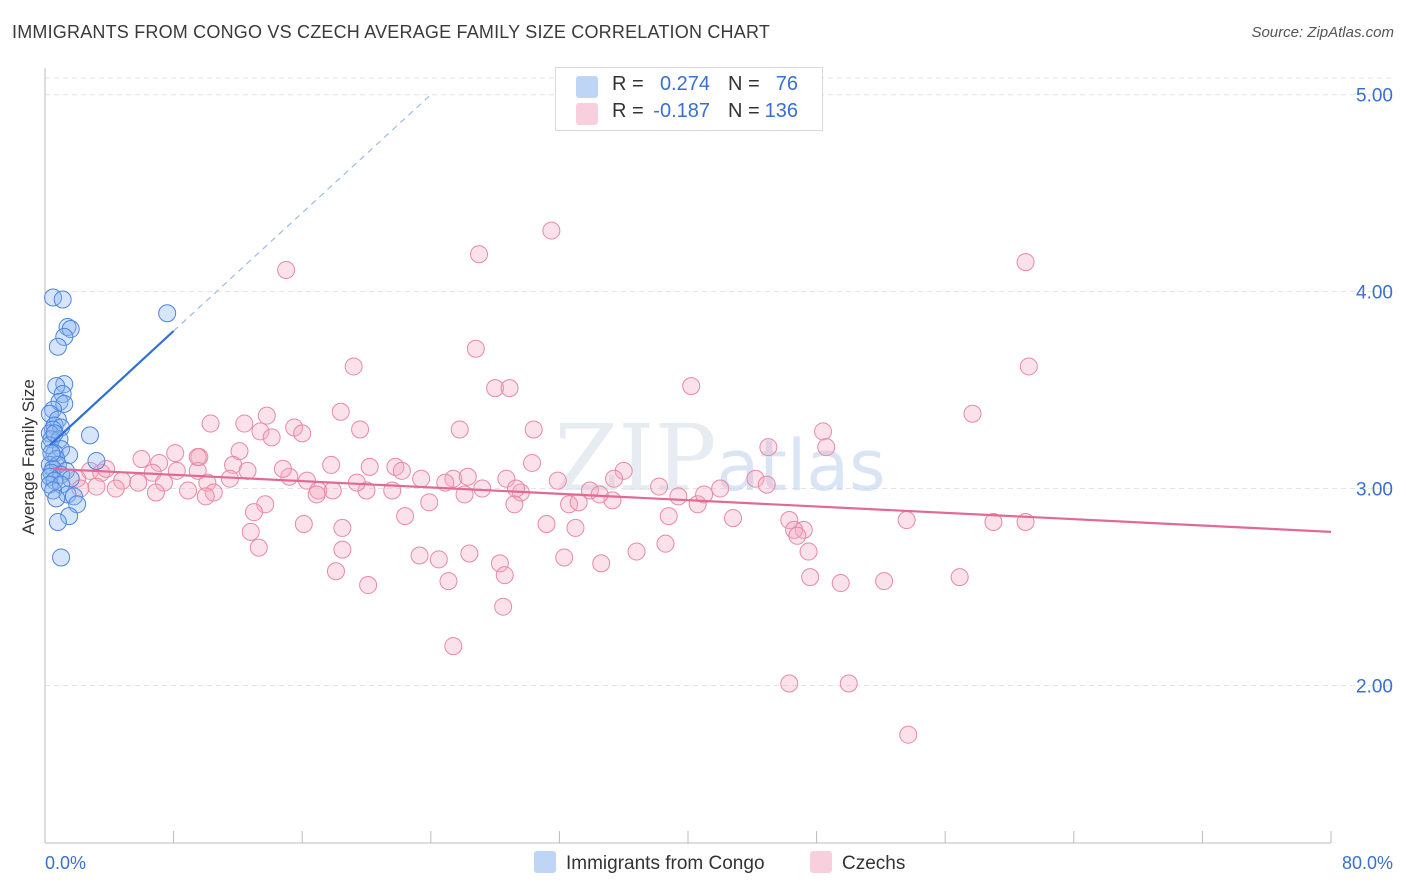 The height and width of the screenshot is (892, 1406). I want to click on source-label: Source: ZipAtlas.com, so click(1322, 32).